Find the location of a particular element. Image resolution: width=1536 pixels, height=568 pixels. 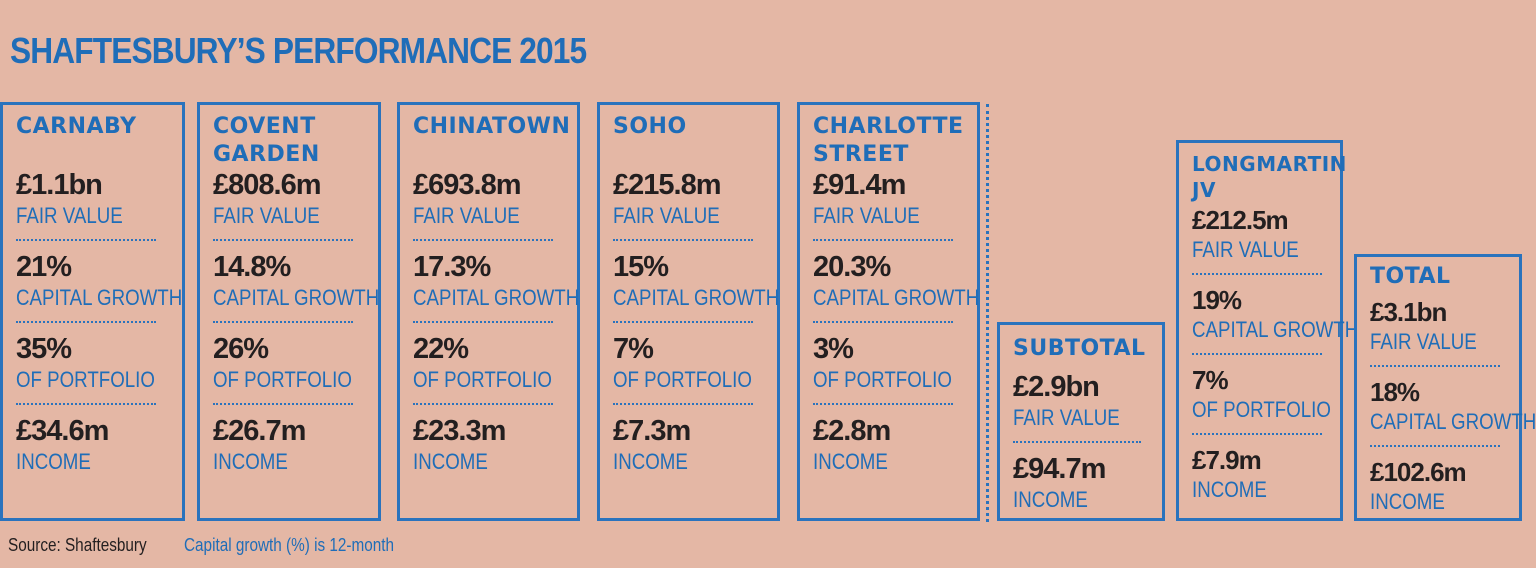

metric-value: £693.8m is located at coordinates (467, 185).